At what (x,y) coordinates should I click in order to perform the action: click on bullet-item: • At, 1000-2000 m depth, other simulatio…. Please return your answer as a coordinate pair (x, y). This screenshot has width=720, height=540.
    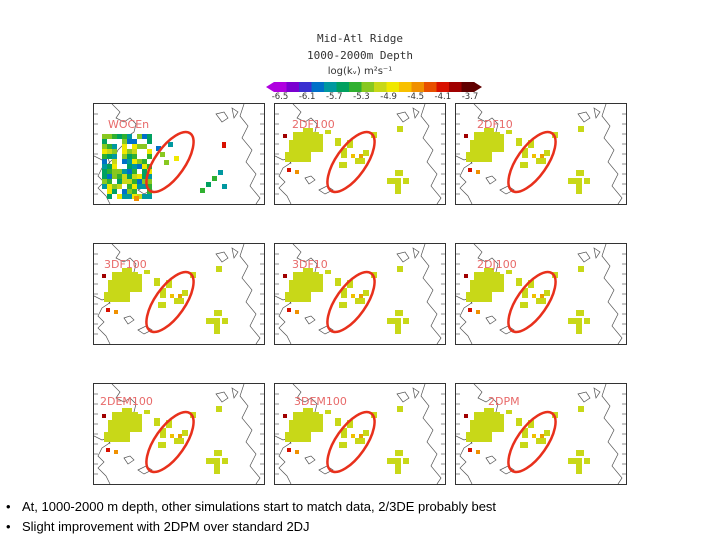
    Looking at the image, I should click on (251, 507).